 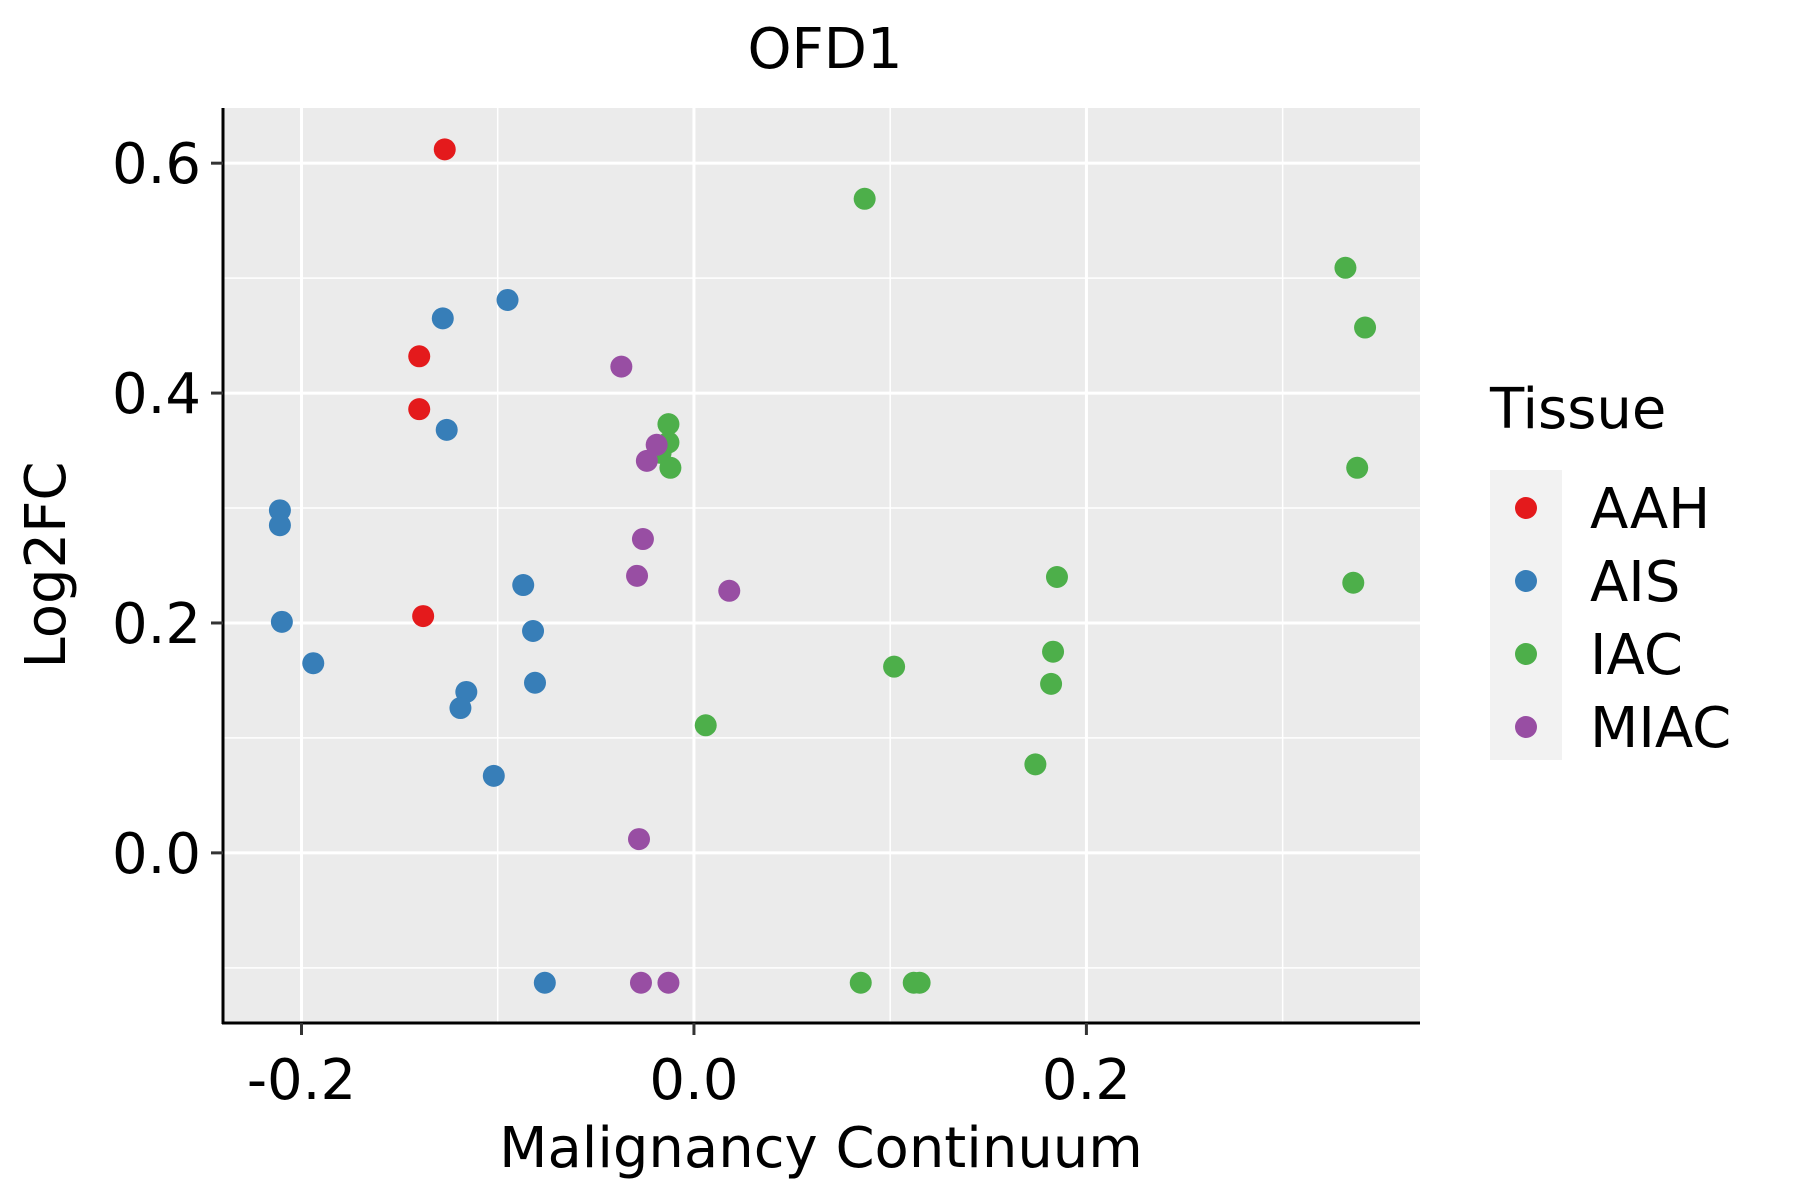 What do you see at coordinates (46, 565) in the screenshot?
I see `y-axis-label: Log2FC` at bounding box center [46, 565].